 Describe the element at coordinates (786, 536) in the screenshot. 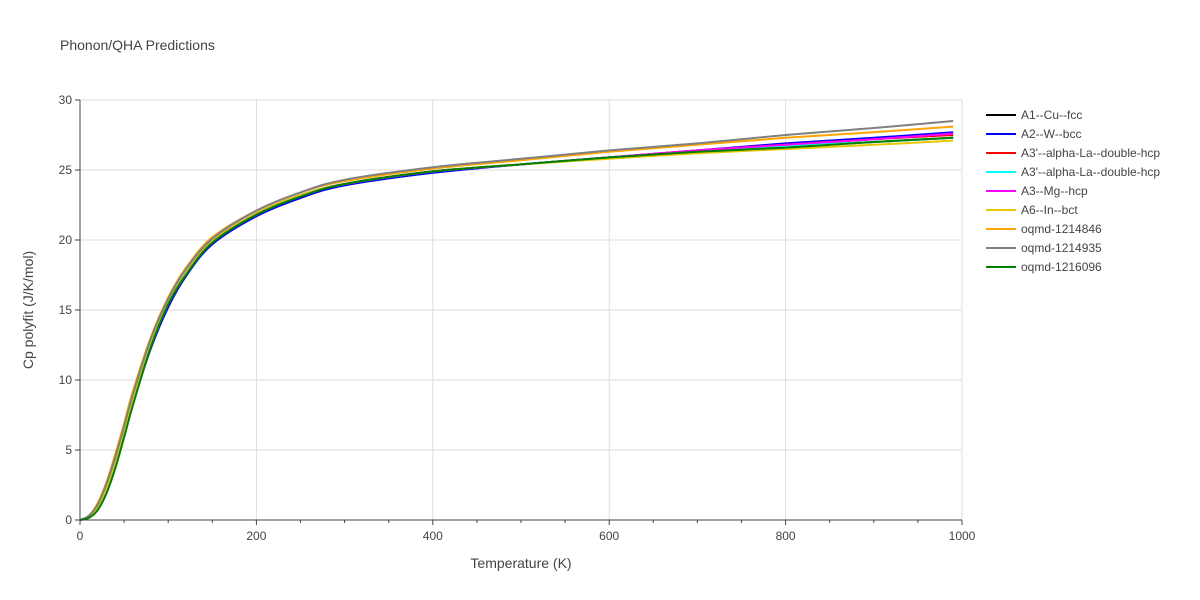

I see `x-tick-label: 800` at that location.